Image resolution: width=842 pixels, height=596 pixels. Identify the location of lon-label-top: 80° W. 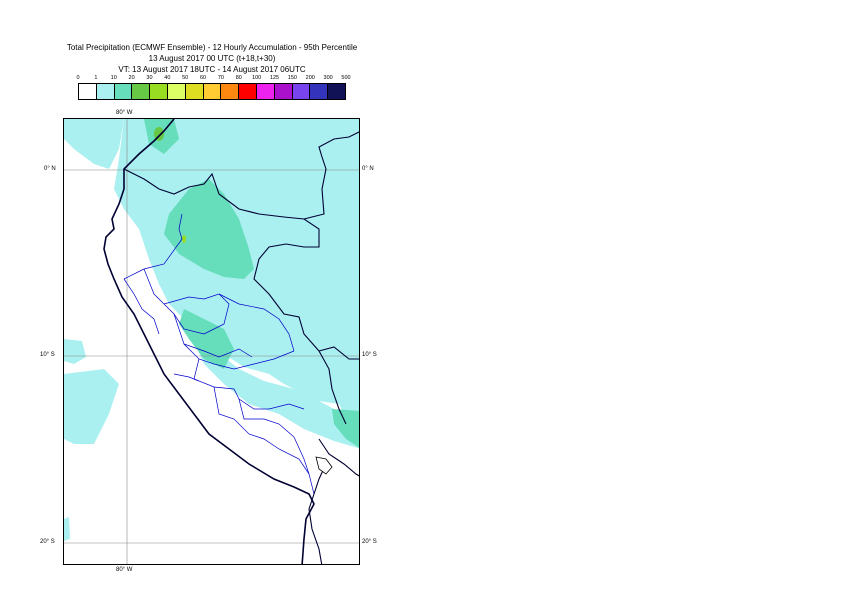
(124, 113).